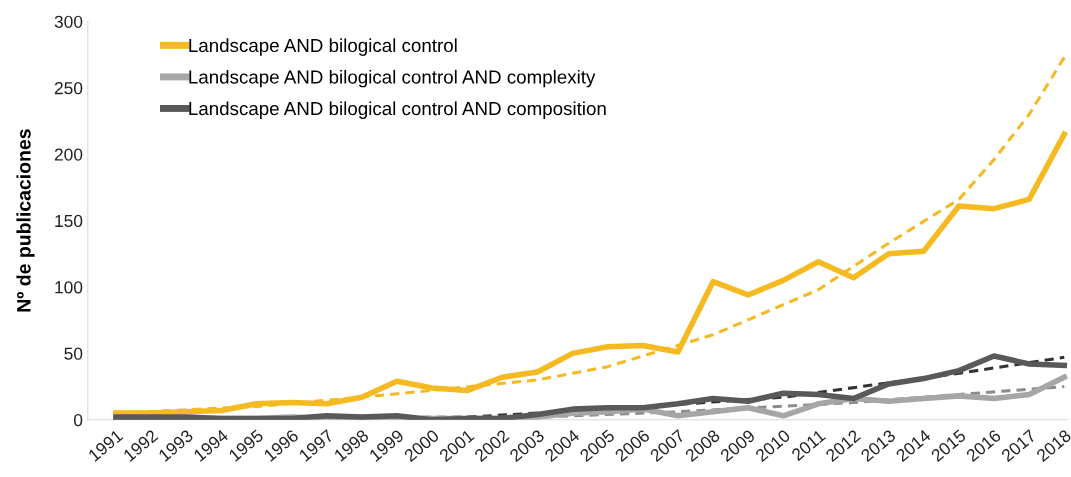 The width and height of the screenshot is (1071, 477). I want to click on legend-label: Landscape AND bilogical control AND composition, so click(397, 110).